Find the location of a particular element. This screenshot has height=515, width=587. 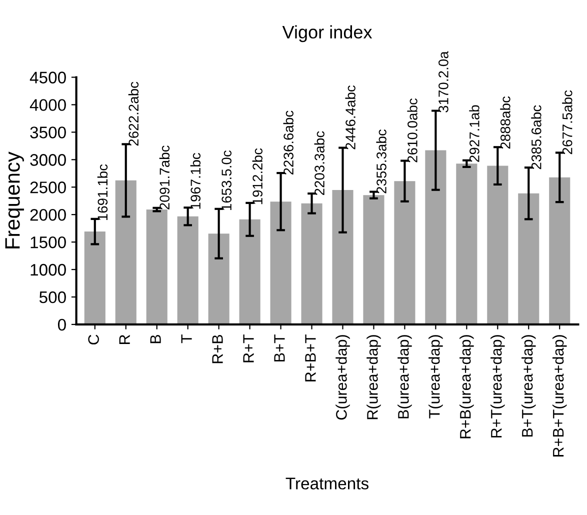

x-tick-label: R+T is located at coordinates (248, 348).